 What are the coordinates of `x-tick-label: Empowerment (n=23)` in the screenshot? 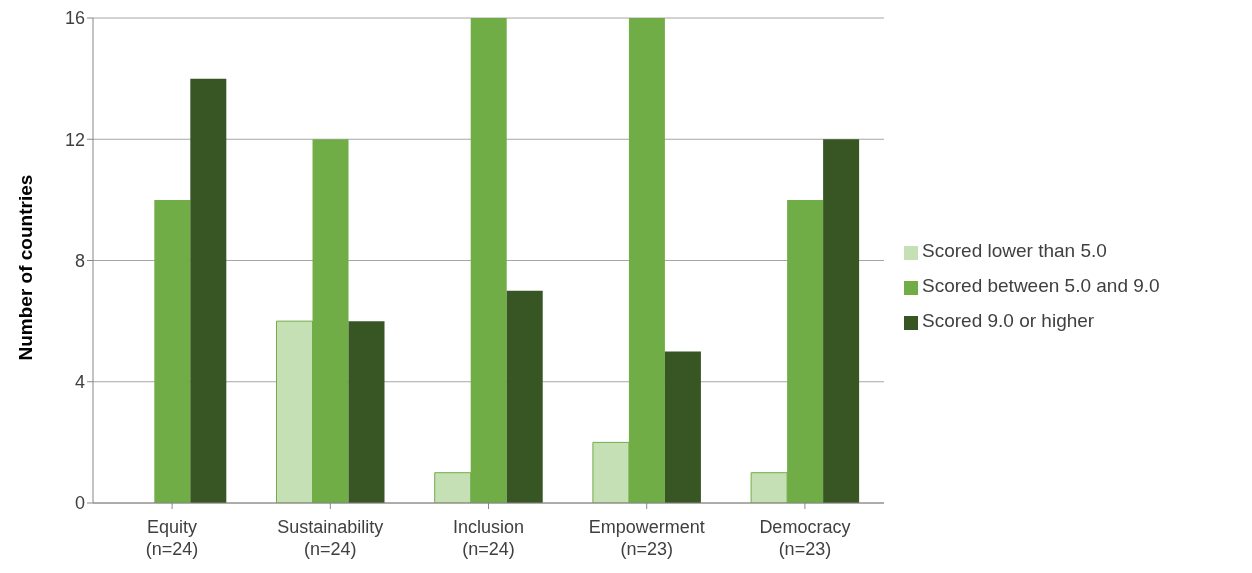 It's located at (646, 538).